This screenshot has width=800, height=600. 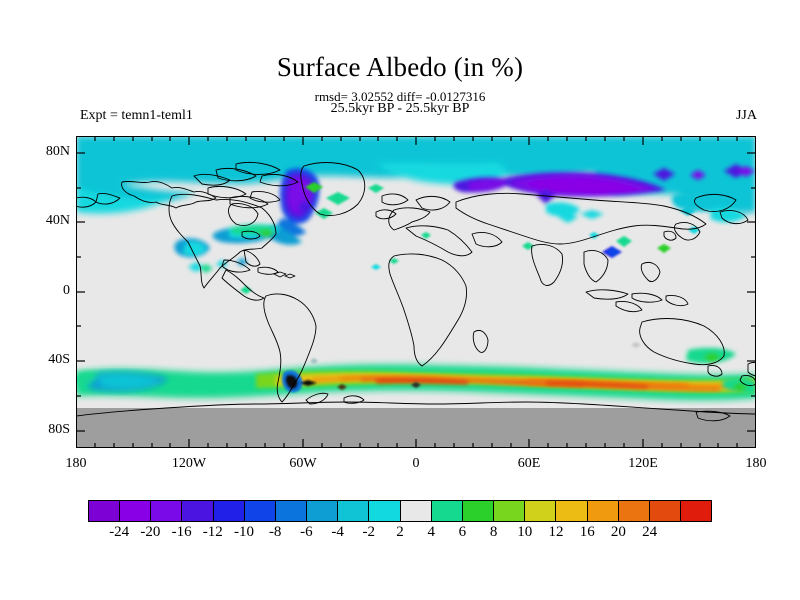 I want to click on colorbar-tick--4: -4, so click(x=337, y=532).